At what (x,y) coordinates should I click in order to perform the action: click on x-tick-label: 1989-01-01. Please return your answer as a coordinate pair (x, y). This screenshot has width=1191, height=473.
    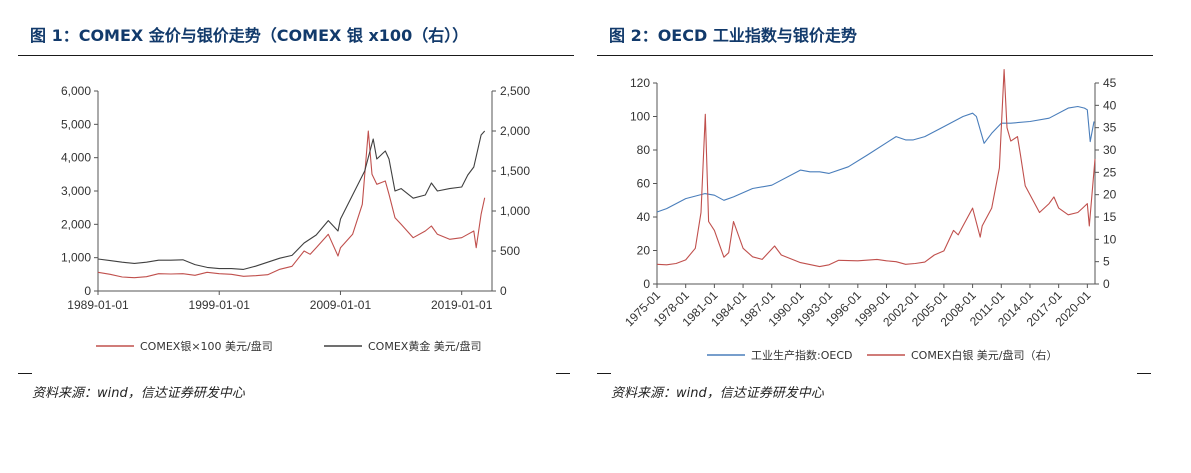
    Looking at the image, I should click on (98, 305).